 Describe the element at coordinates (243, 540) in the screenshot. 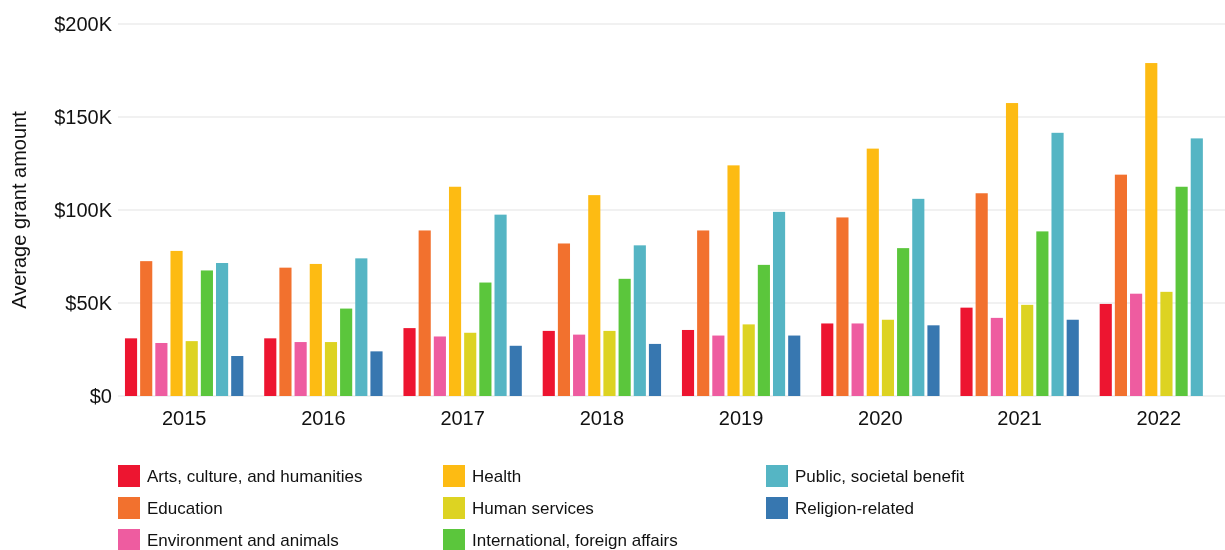

I see `legend-label: Environment and animals` at that location.